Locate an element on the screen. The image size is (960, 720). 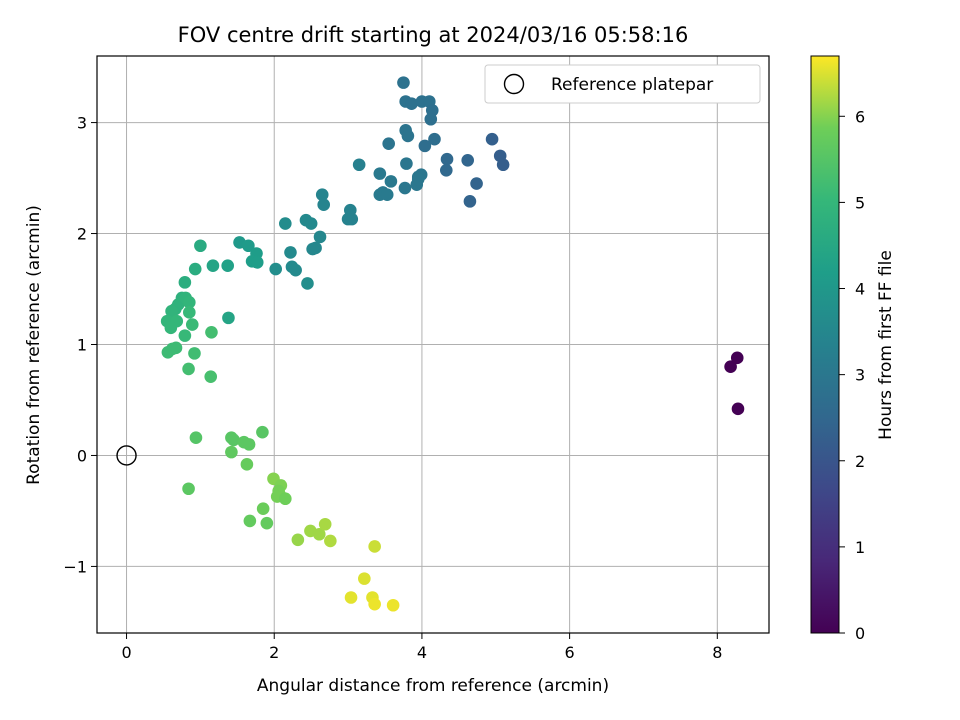
y-tick-label: 0 is located at coordinates (82, 455).